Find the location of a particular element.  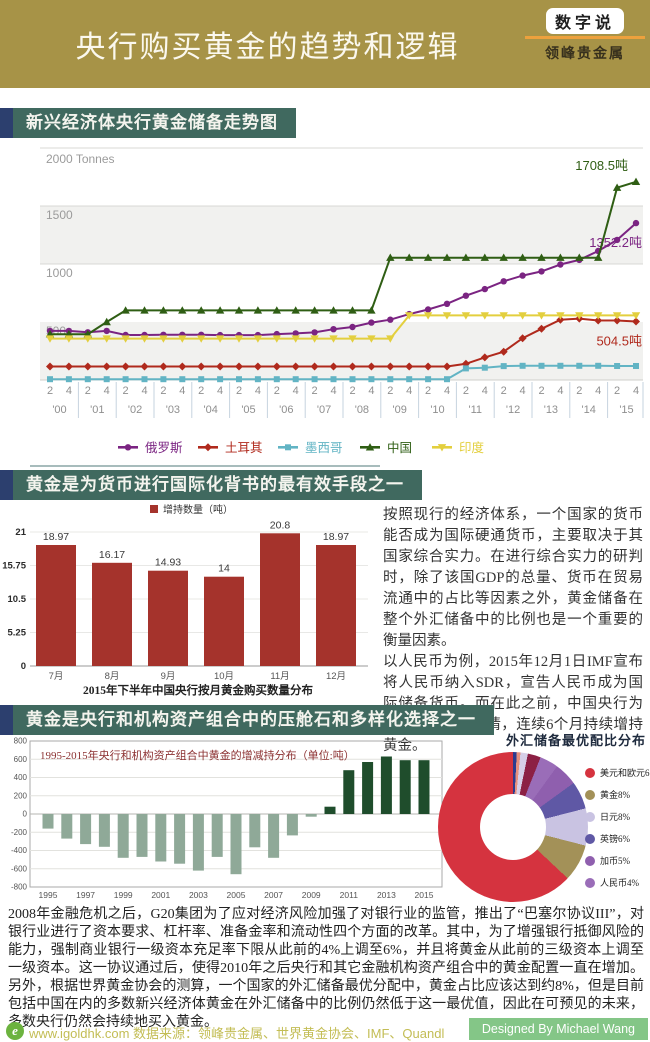

legend-label: 美元和欧元65% is located at coordinates (625, 773).